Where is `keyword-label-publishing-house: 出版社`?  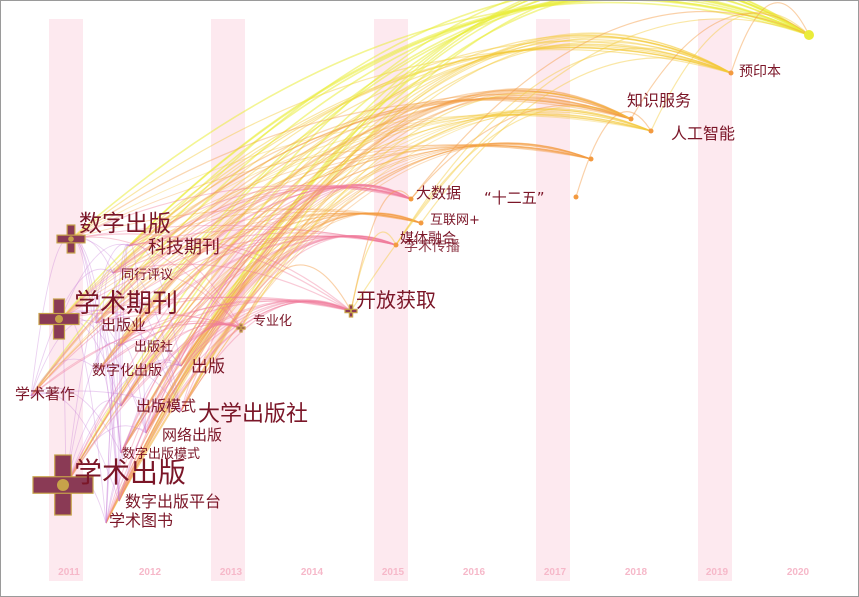
keyword-label-publishing-house: 出版社 is located at coordinates (154, 347).